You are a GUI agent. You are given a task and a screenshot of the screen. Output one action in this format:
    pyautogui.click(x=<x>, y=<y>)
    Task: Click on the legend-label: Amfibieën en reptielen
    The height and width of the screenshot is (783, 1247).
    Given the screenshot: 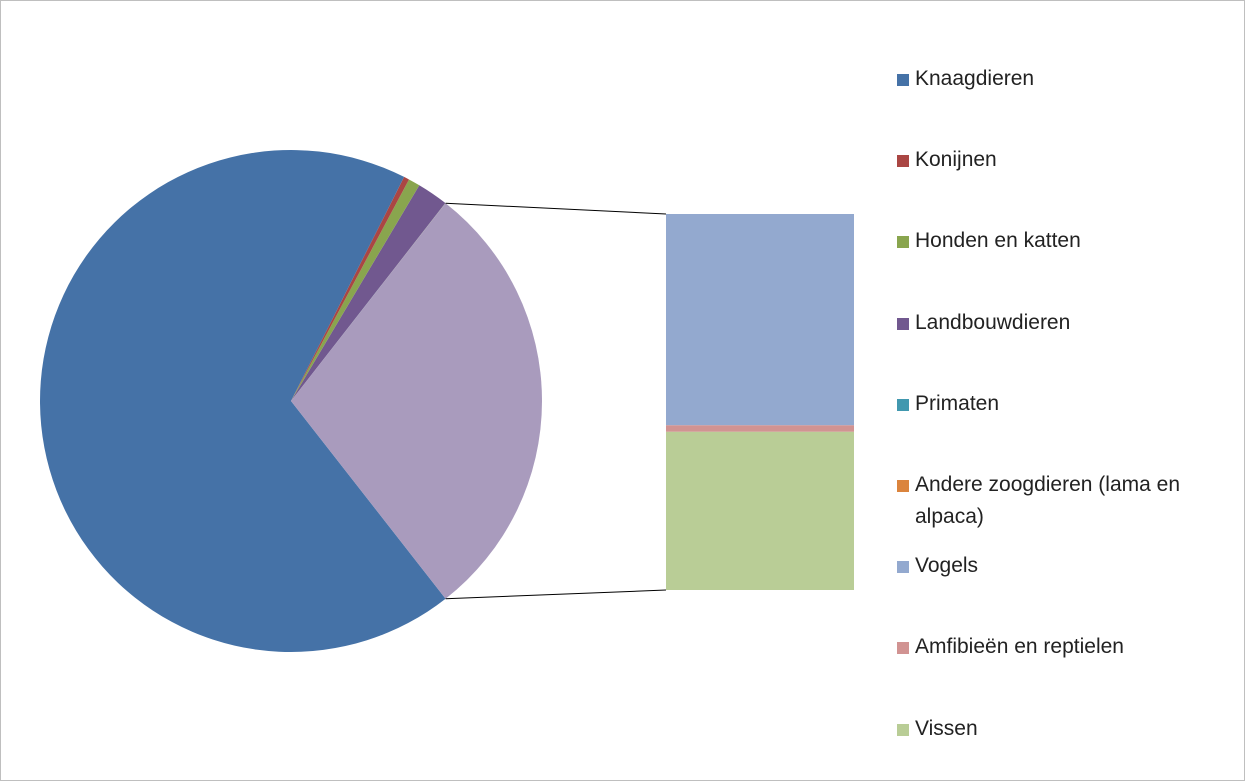 What is the action you would take?
    pyautogui.click(x=1019, y=647)
    